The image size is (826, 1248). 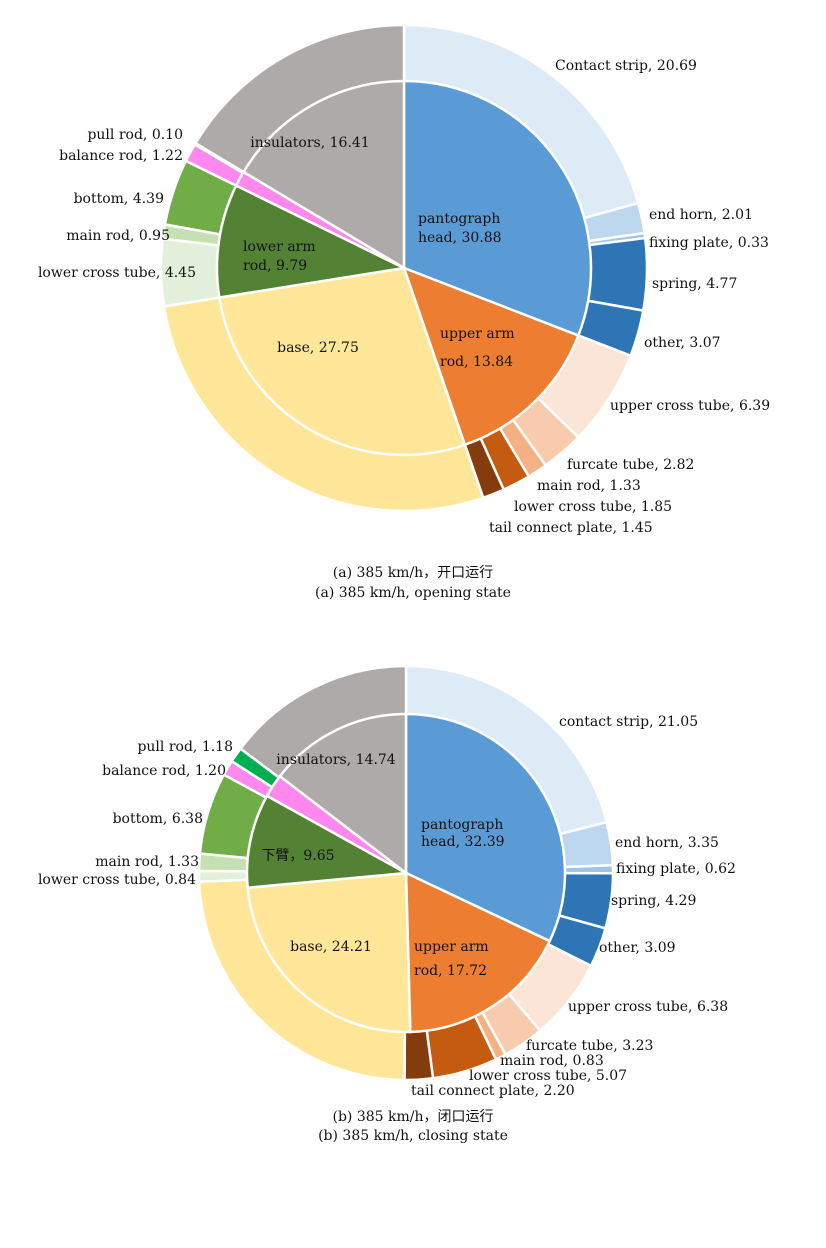 I want to click on inner-label2-0: head, 30.88, so click(x=460, y=238).